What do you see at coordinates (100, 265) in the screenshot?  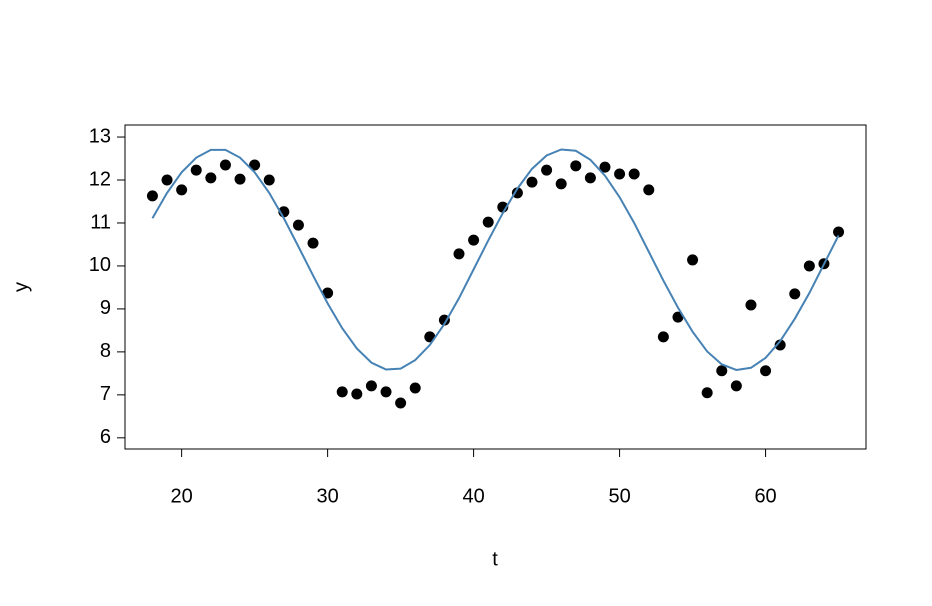 I see `y-tick-label: 10` at bounding box center [100, 265].